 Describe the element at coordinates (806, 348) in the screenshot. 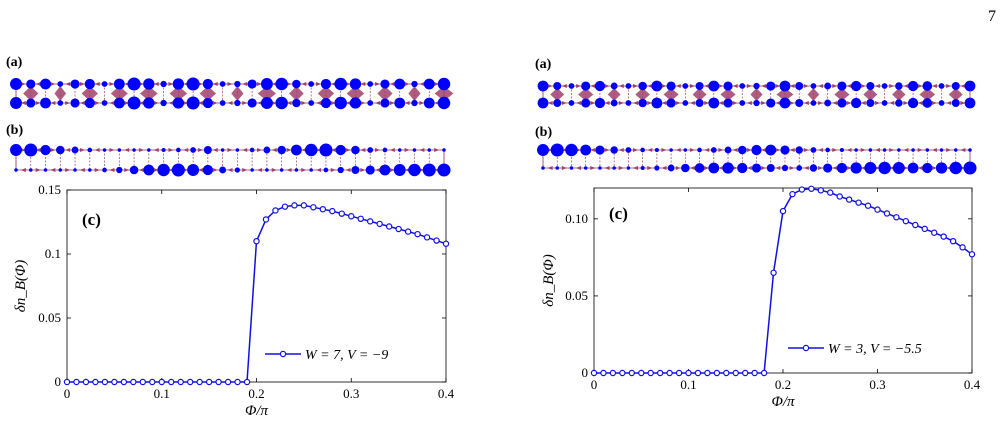

I see `legend-marker` at that location.